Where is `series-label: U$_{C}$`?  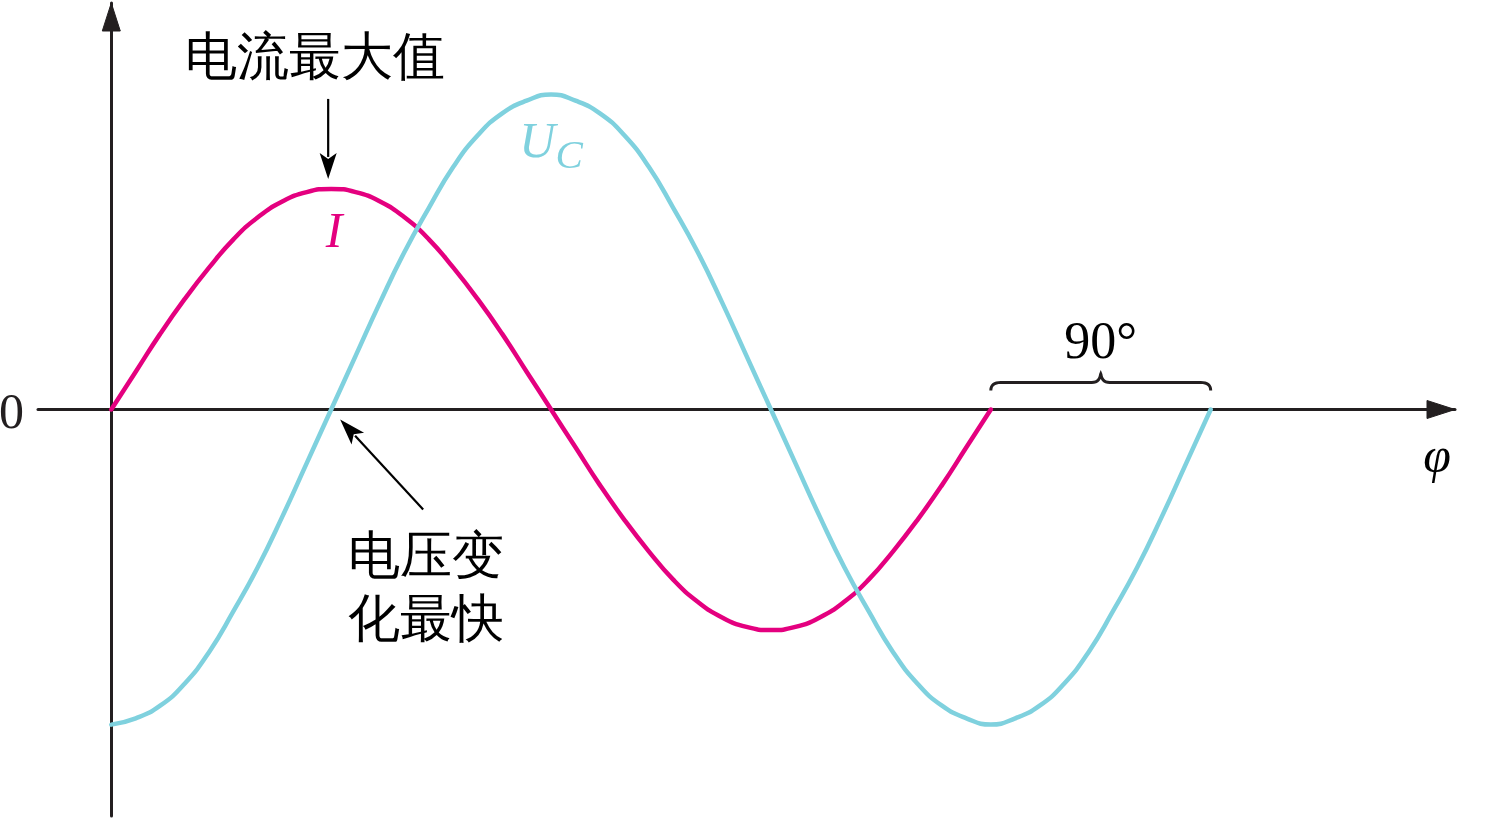
series-label: U$_{C}$ is located at coordinates (551, 145).